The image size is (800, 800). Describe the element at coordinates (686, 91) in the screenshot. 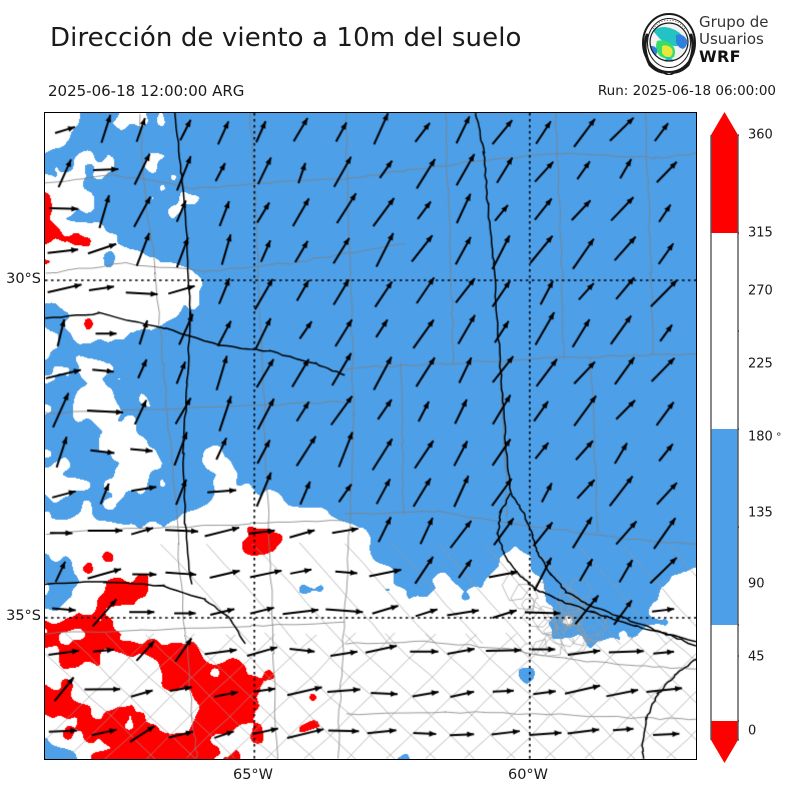

I see `model-run-label: Run: 2025-06-18 06:00:00` at that location.